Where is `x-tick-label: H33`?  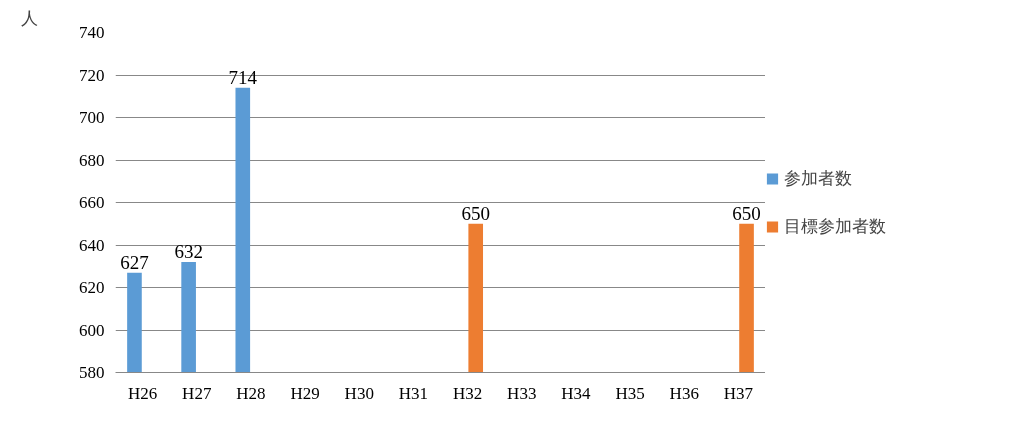 x-tick-label: H33 is located at coordinates (522, 393).